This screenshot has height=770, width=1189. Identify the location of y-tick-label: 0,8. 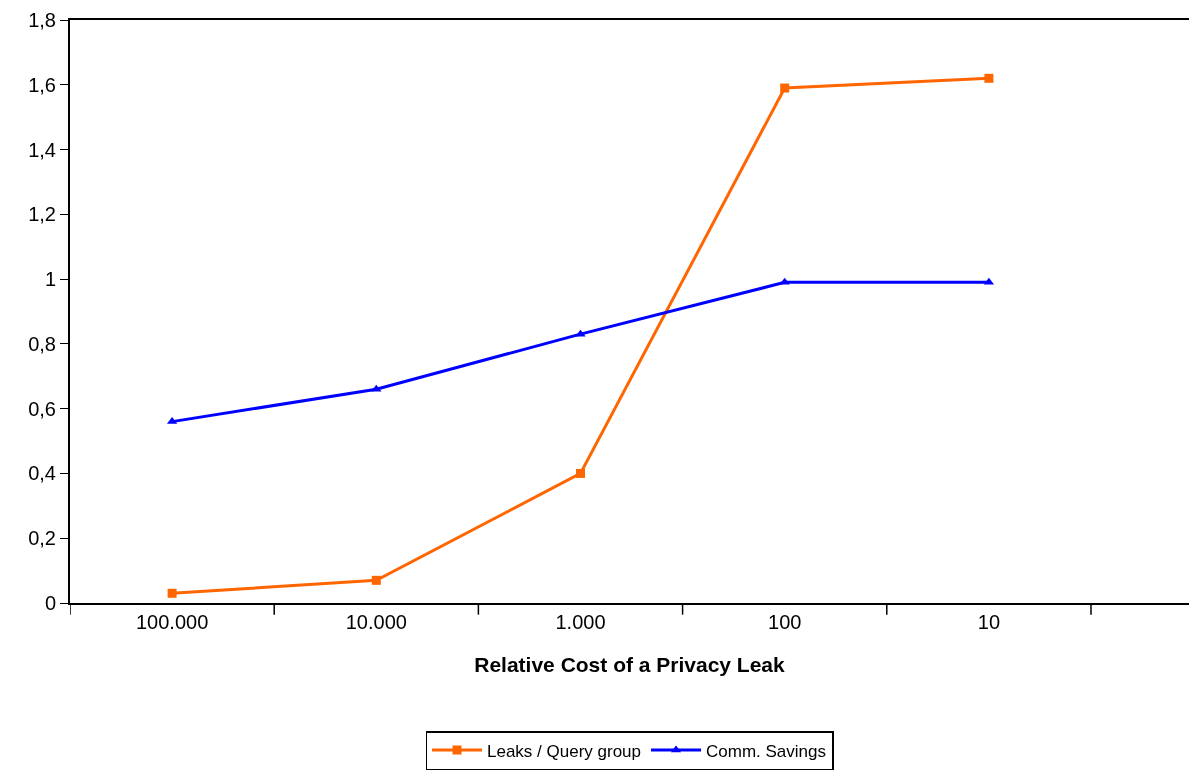
(42, 343).